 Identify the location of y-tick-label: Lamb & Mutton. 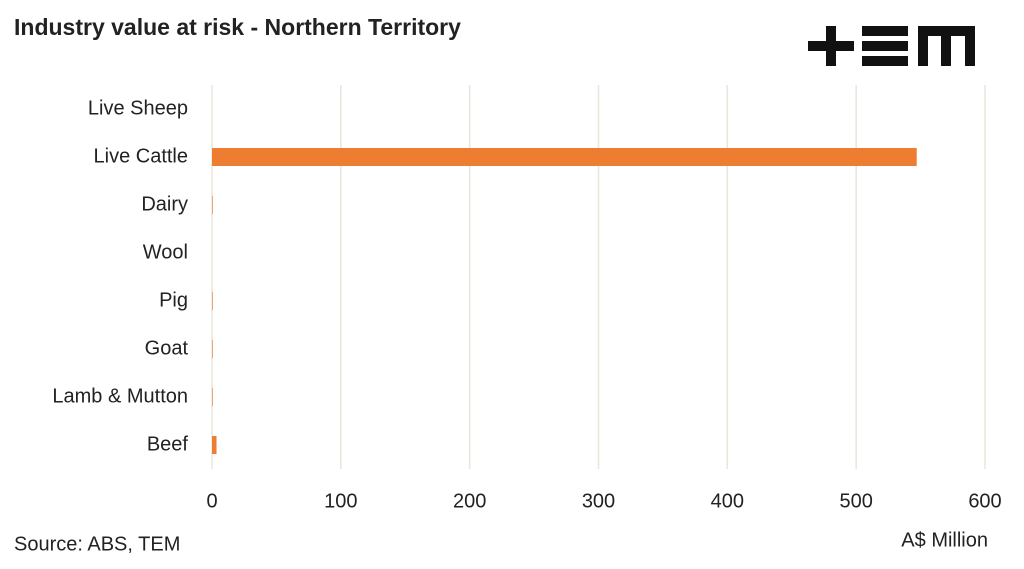
(120, 396).